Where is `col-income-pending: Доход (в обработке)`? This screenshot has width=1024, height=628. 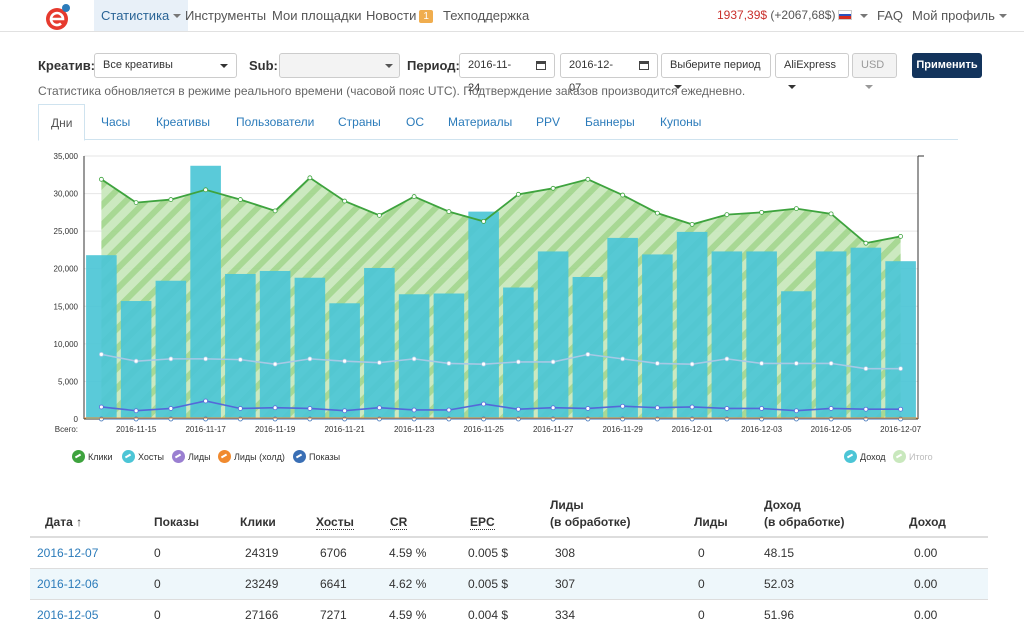
col-income-pending: Доход (в обработке) is located at coordinates (804, 513).